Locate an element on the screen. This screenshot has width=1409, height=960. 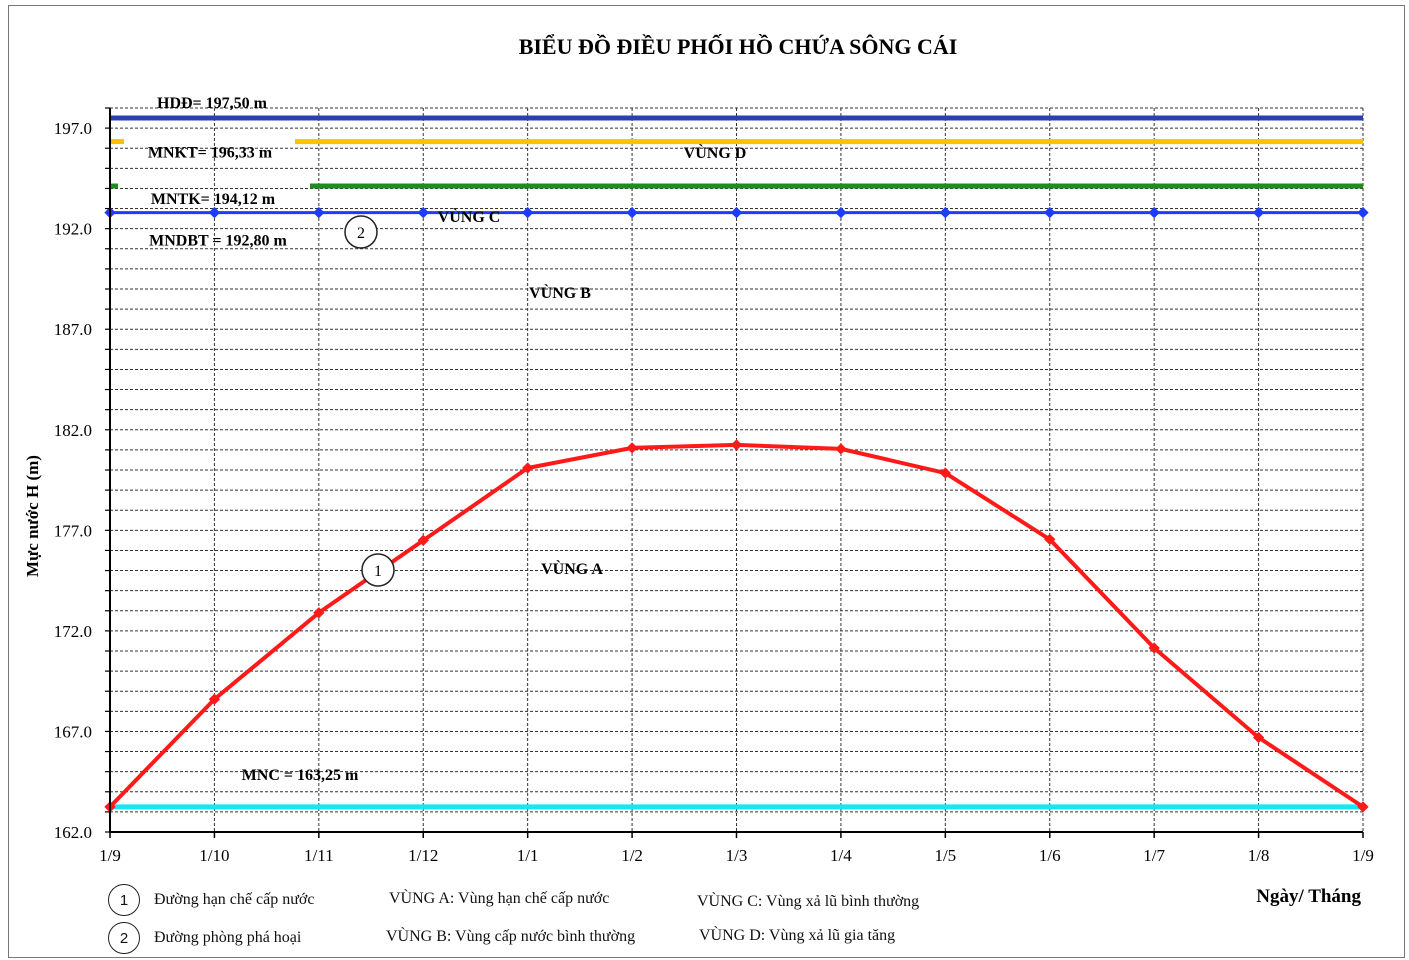
legend-zone-a: VÙNG A: Vùng hạn chế cấp nước is located at coordinates (499, 898).